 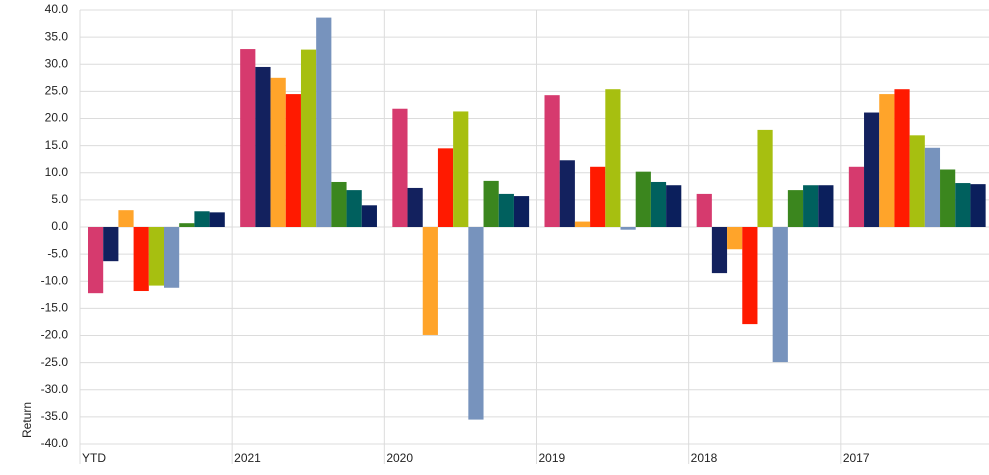 I want to click on y-tick-label: 40.0, so click(x=57, y=9).